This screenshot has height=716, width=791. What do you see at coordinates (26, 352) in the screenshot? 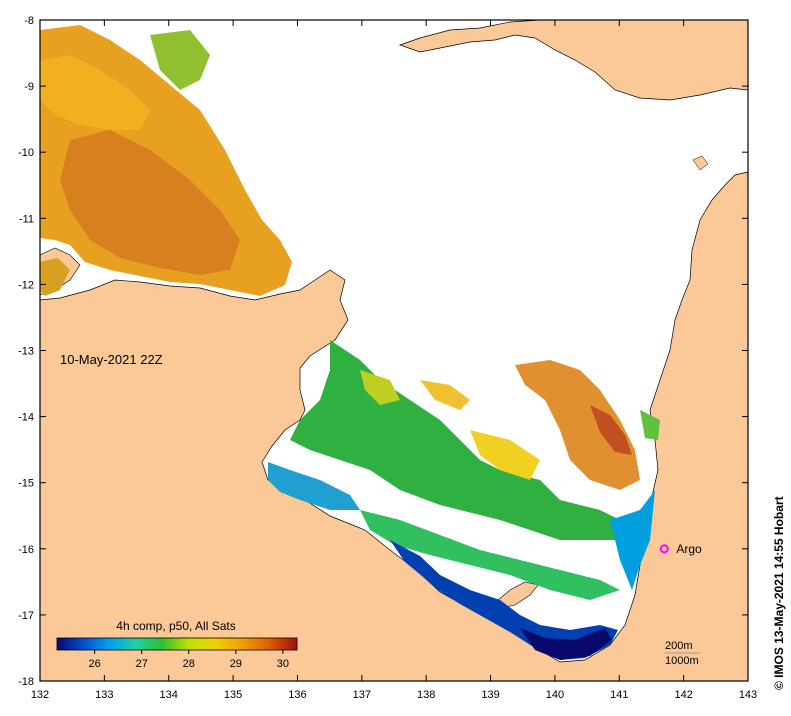
I see `lat-tick-label: -13` at bounding box center [26, 352].